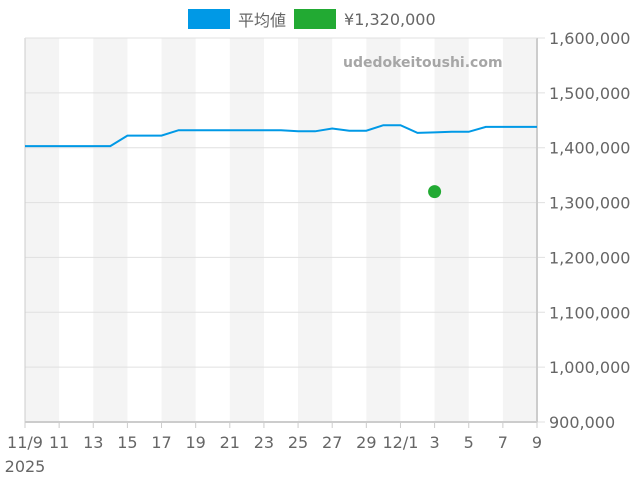  Describe the element at coordinates (435, 192) in the screenshot. I see `price-point-marker` at that location.